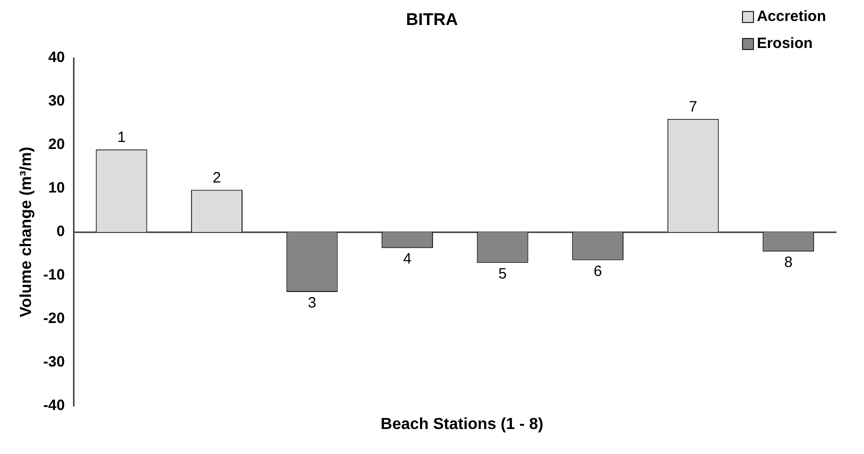 This screenshot has width=864, height=454. I want to click on legend-label: Accretion, so click(791, 16).